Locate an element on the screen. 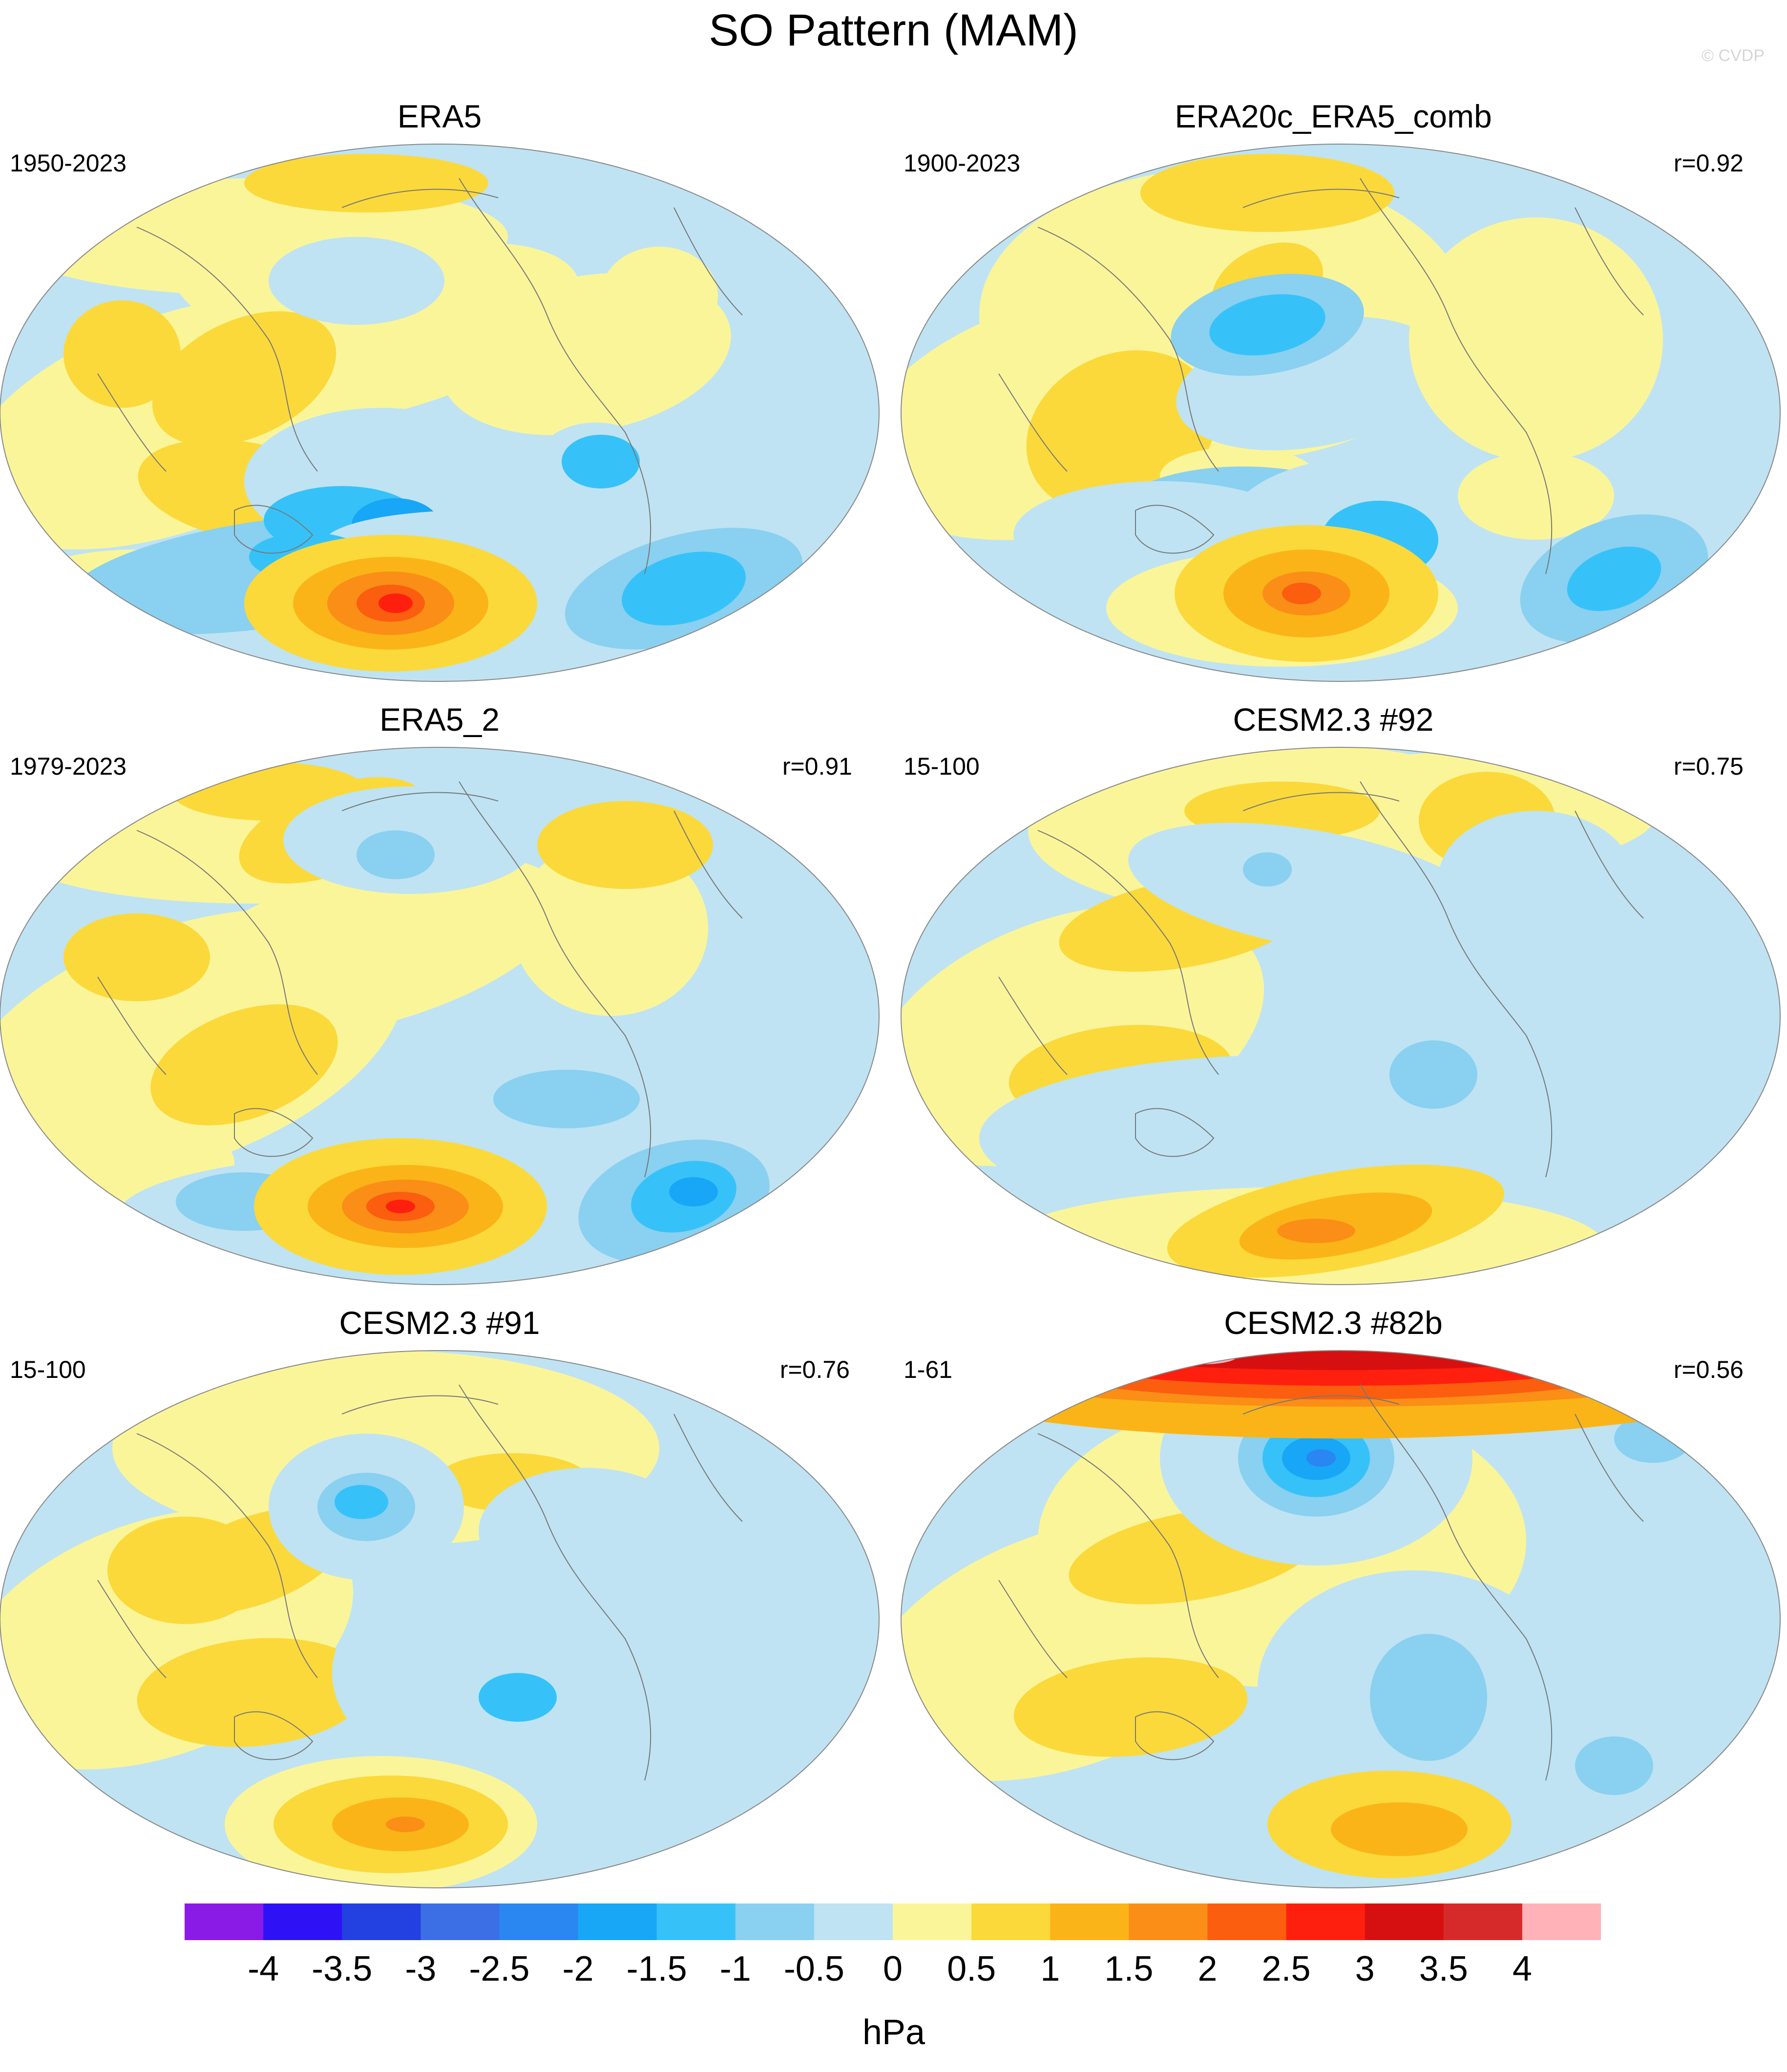  colorbar-tick-label: -4 is located at coordinates (263, 1969).